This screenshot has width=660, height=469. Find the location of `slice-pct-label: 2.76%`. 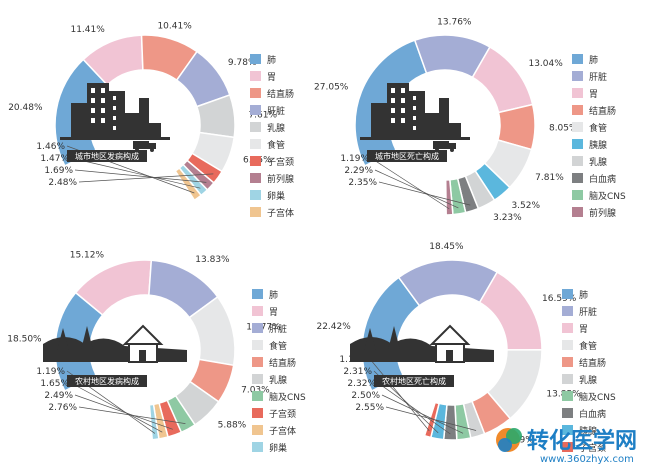

slice-pct-label: 2.76% is located at coordinates (62, 408).